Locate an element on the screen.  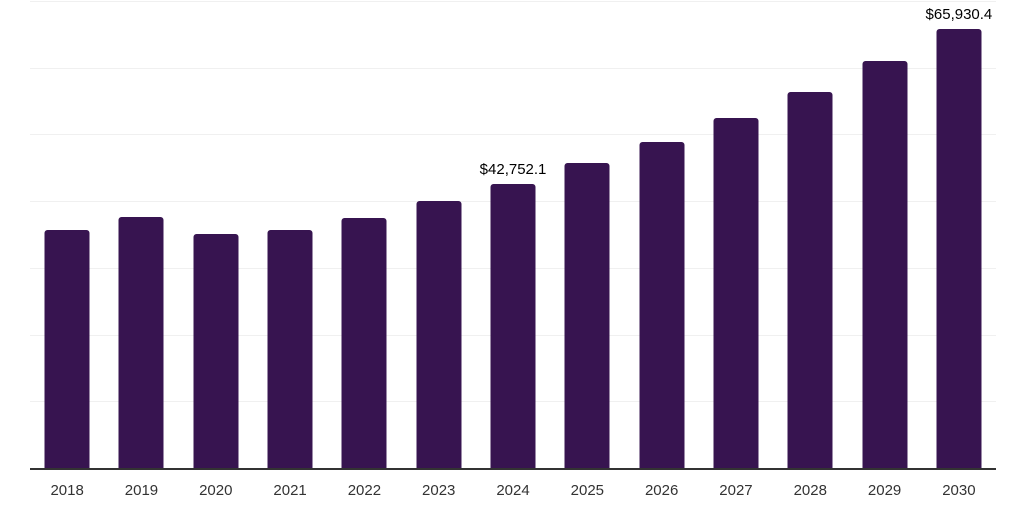
x-tick-label-2026: 2026 is located at coordinates (661, 490).